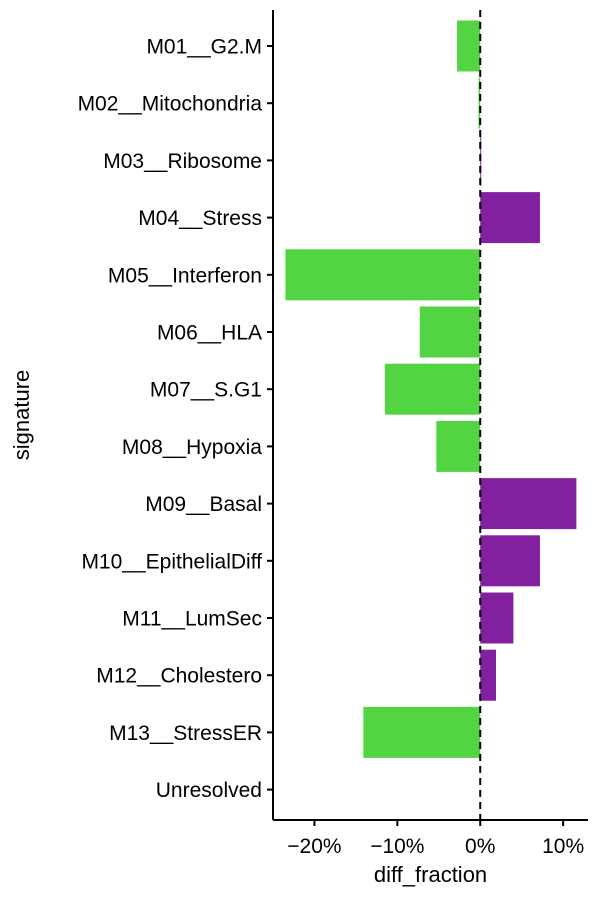 This screenshot has width=600, height=900. What do you see at coordinates (563, 846) in the screenshot?
I see `x-tick-label: 10%` at bounding box center [563, 846].